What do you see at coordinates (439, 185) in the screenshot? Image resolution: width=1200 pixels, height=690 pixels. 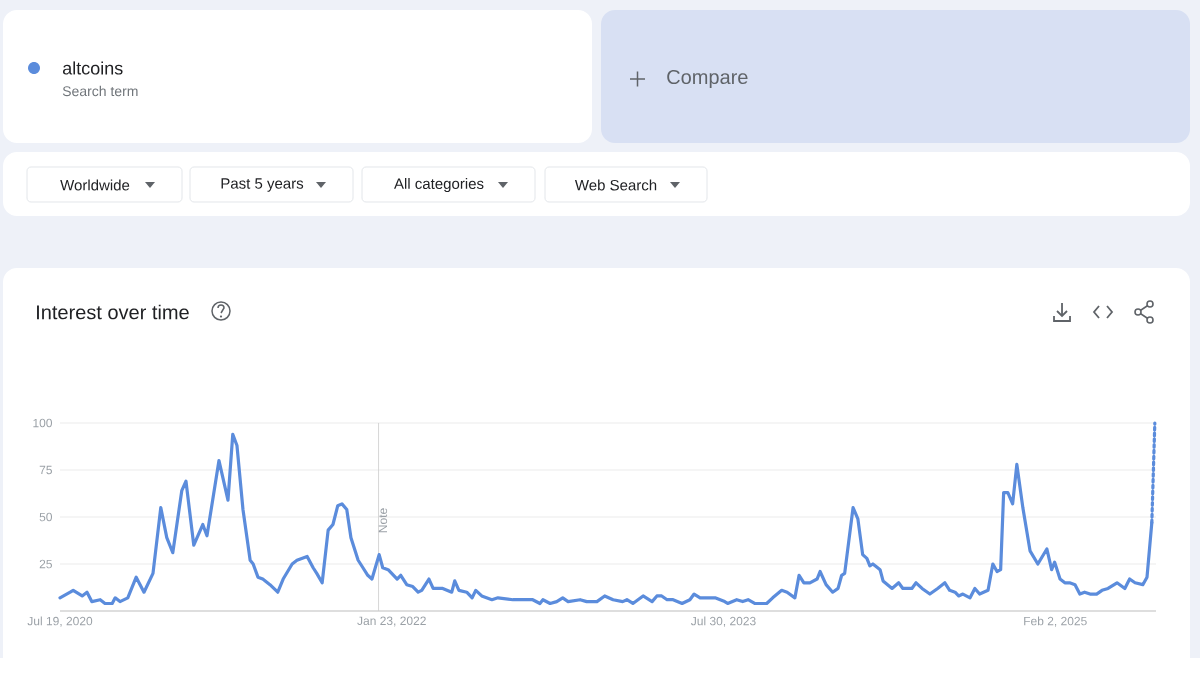 I see `text: All categories` at bounding box center [439, 185].